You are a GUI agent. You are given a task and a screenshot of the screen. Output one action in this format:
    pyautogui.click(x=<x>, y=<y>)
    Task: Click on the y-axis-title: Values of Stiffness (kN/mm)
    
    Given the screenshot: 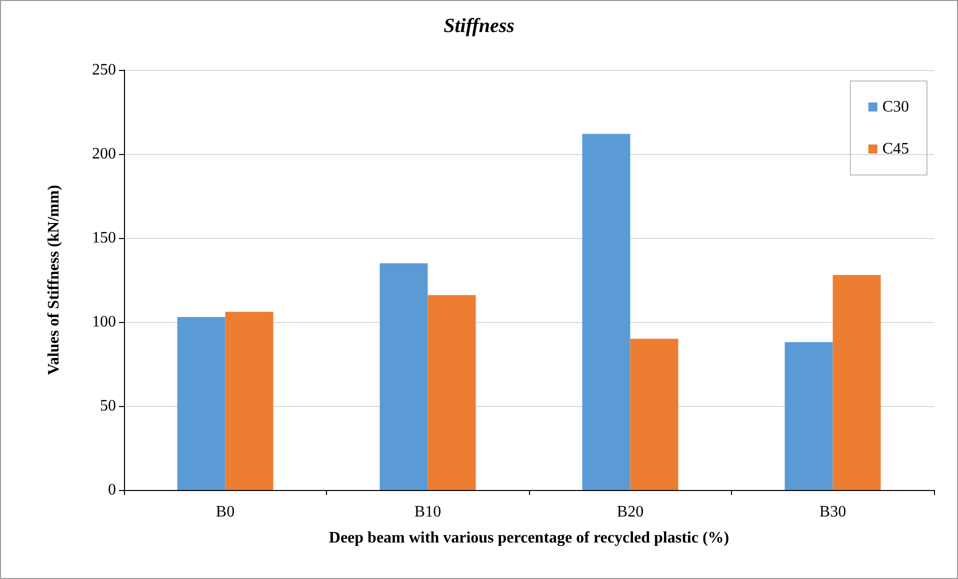 What is the action you would take?
    pyautogui.click(x=54, y=280)
    